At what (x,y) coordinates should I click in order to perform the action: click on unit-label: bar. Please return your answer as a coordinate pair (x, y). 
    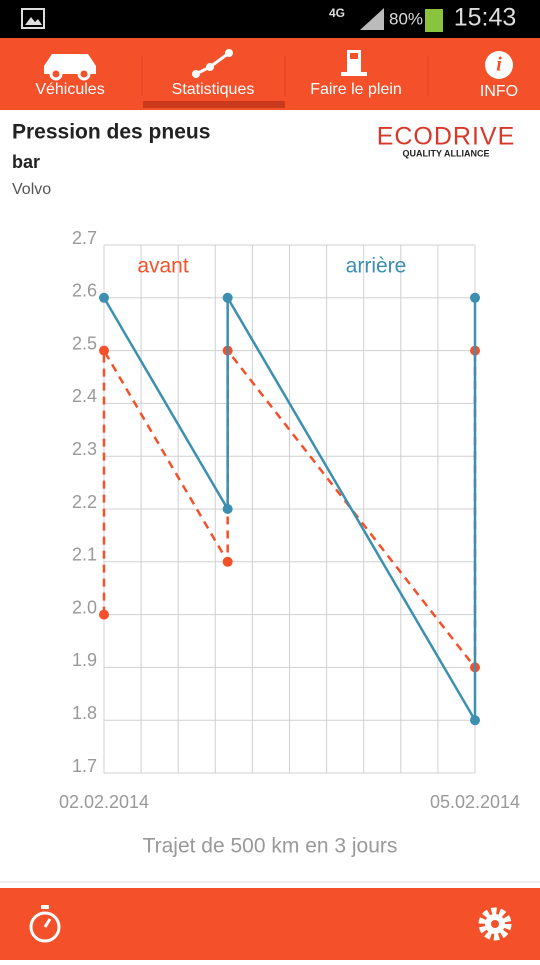
    Looking at the image, I should click on (26, 162).